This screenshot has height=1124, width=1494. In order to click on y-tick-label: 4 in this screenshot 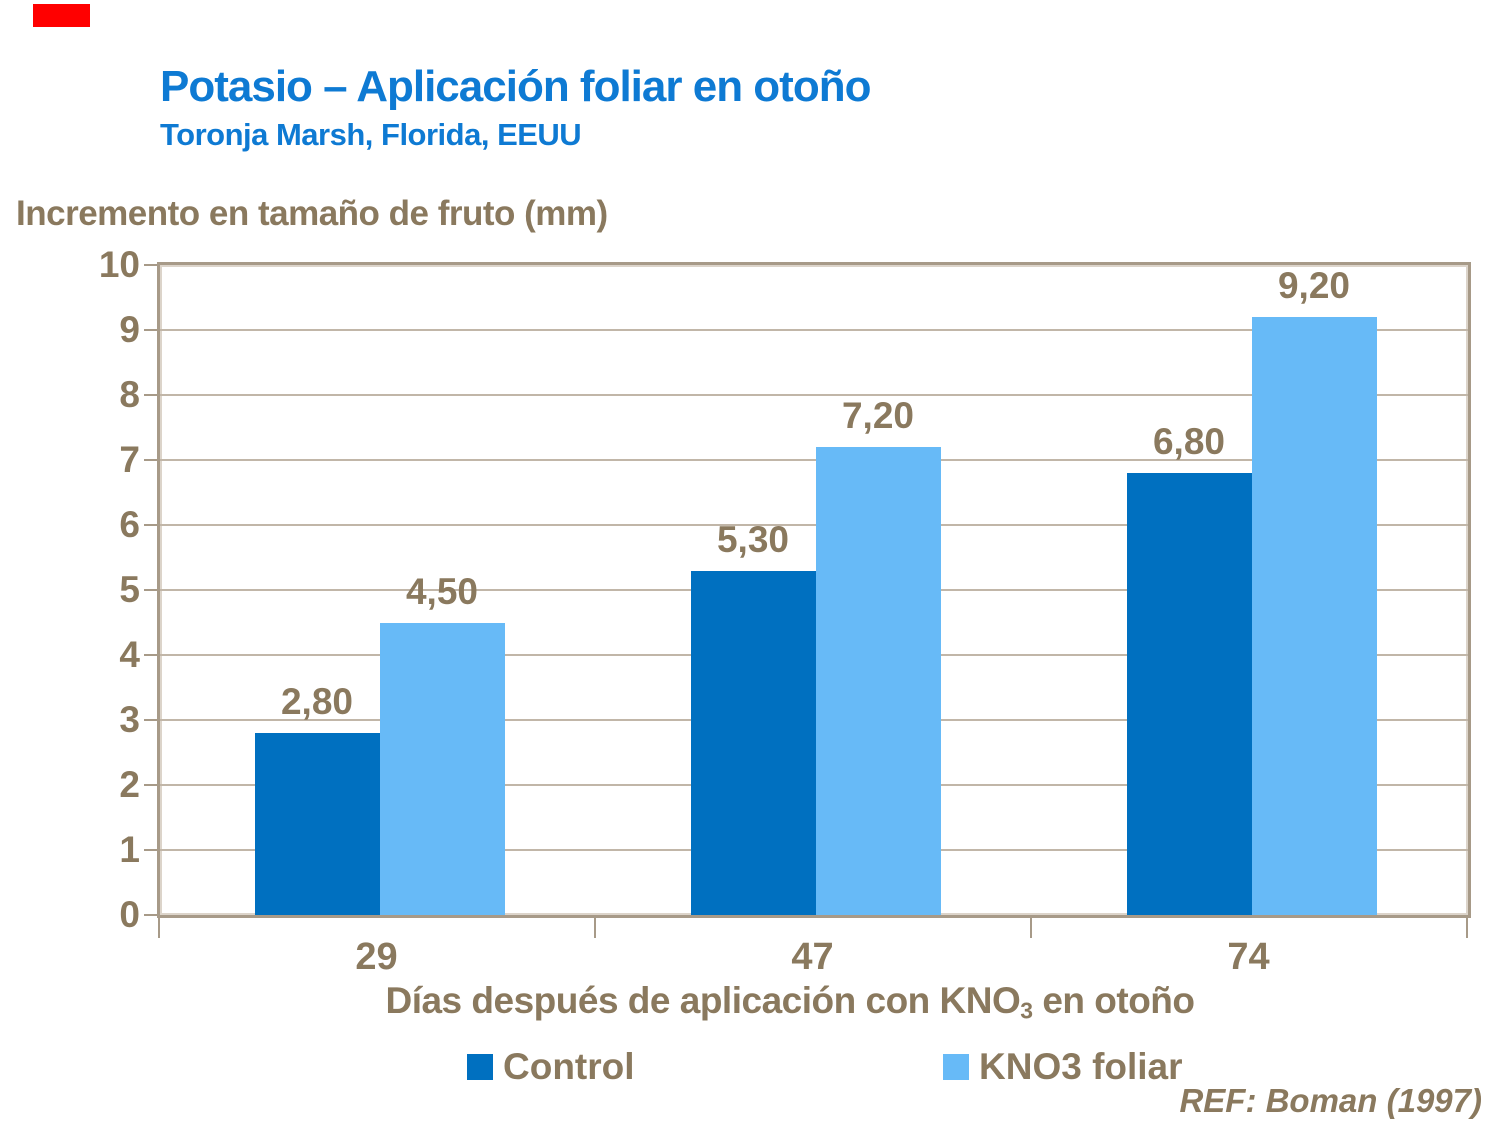, I will do `click(129, 654)`.